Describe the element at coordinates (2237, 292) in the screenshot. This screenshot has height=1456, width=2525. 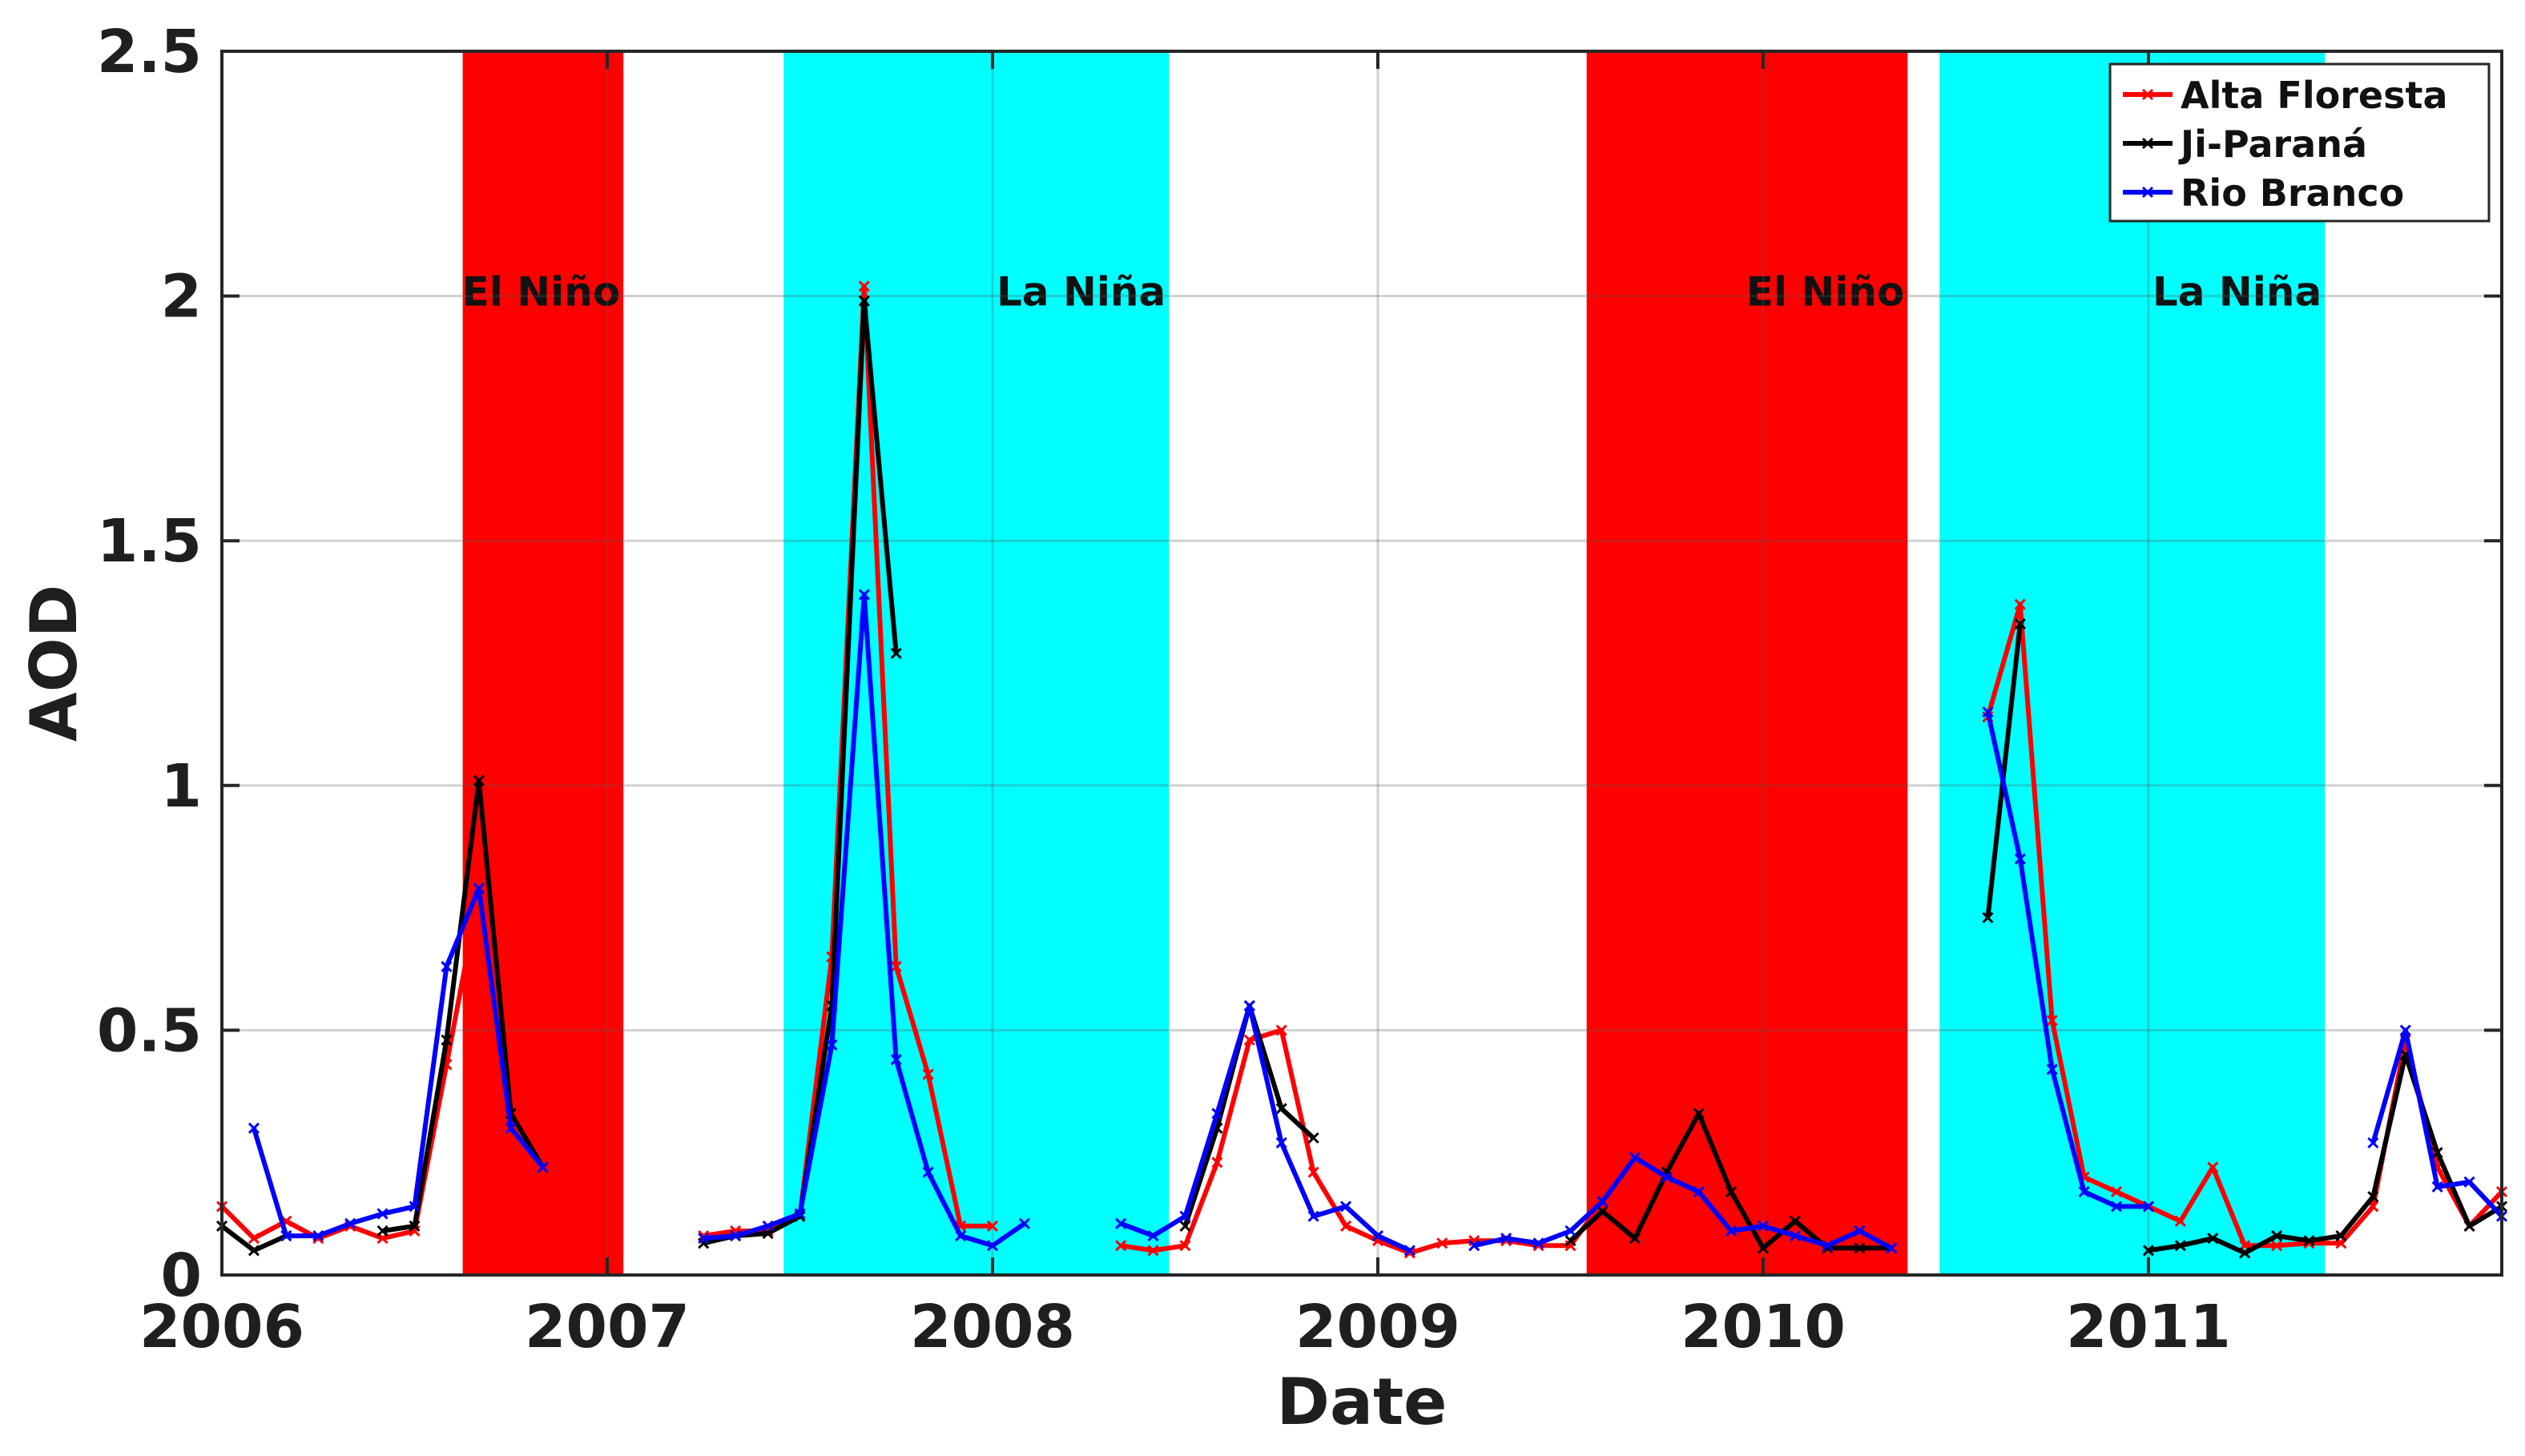
I see `period-label-3: La Niña` at that location.